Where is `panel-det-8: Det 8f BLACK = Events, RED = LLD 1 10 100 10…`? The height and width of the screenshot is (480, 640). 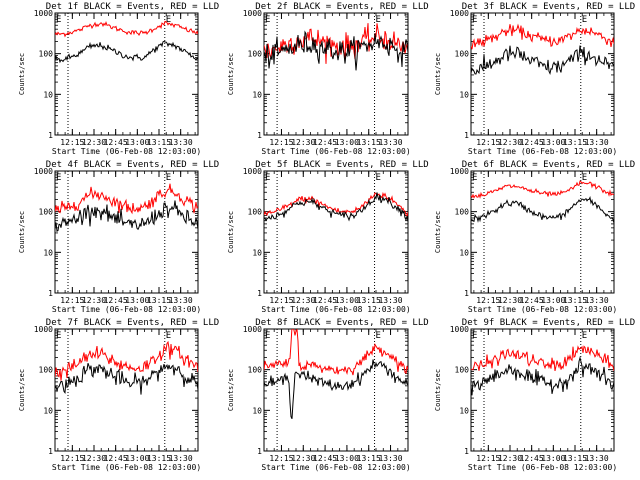 panel-det-8: Det 8f BLACK = Events, RED = LLD 1 10 100 10… is located at coordinates (328, 395).